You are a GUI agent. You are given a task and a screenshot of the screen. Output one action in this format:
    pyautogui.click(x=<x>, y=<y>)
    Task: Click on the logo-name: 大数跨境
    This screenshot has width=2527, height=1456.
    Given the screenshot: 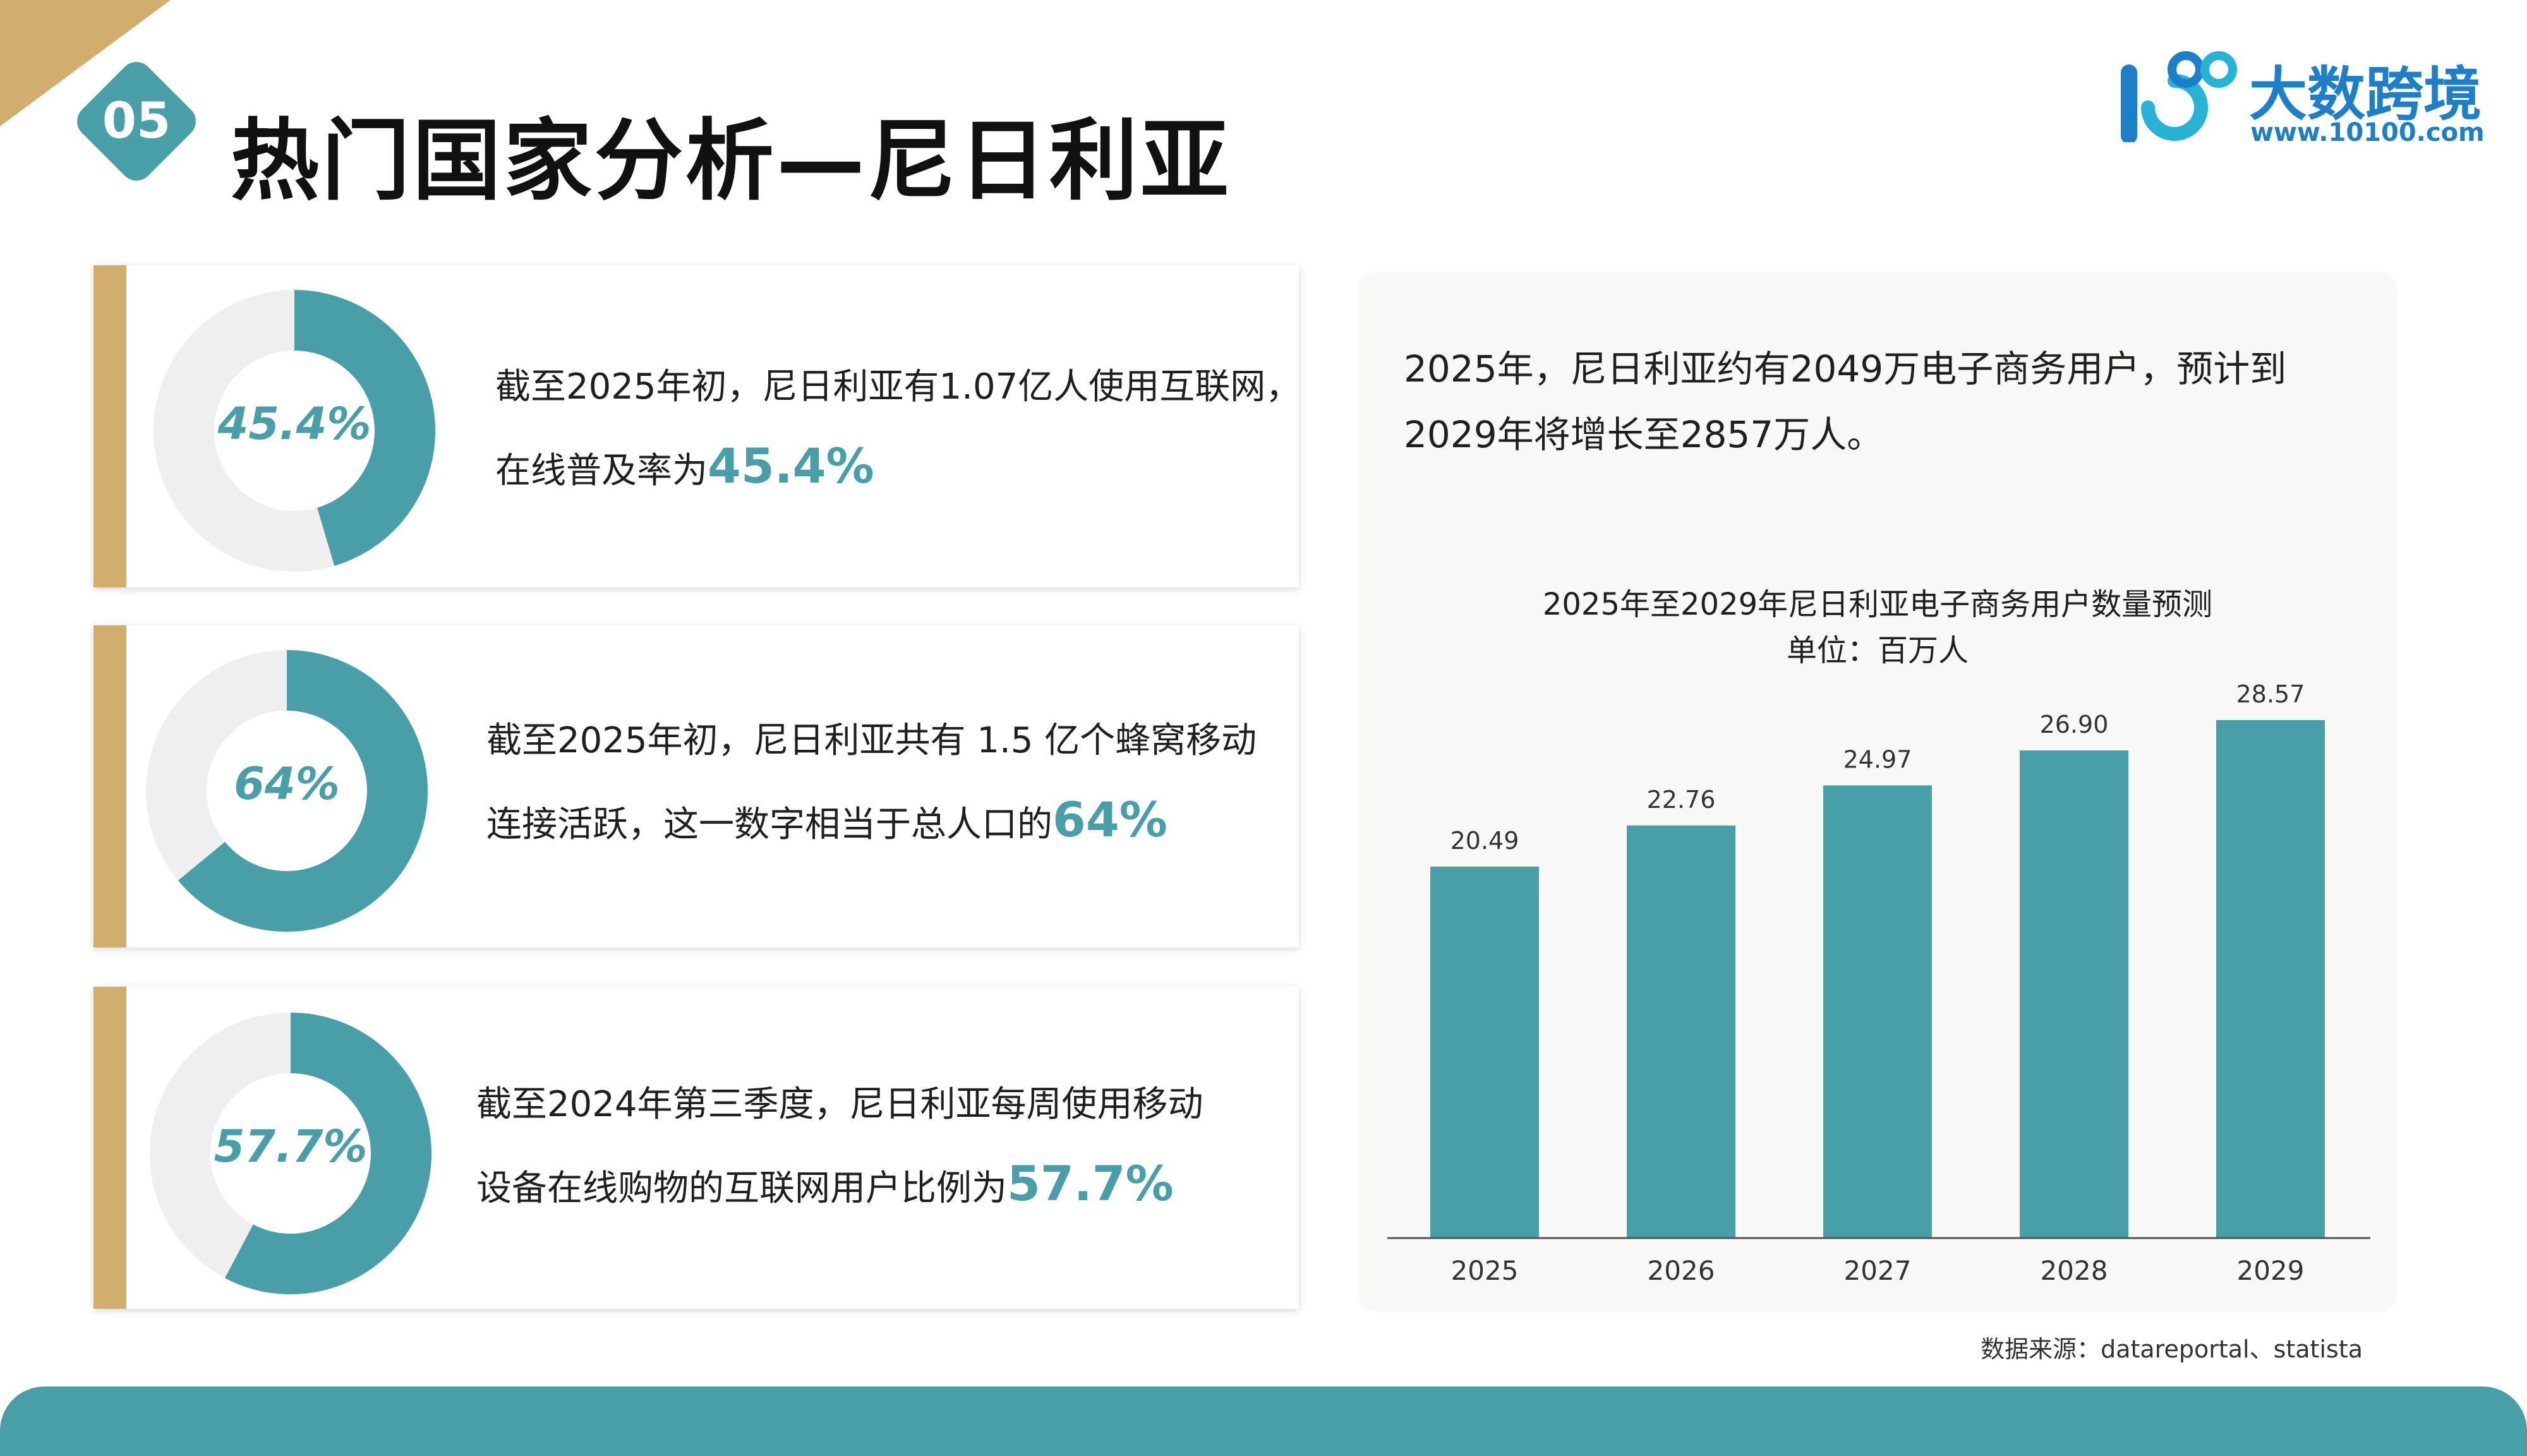 What is the action you would take?
    pyautogui.click(x=2366, y=94)
    